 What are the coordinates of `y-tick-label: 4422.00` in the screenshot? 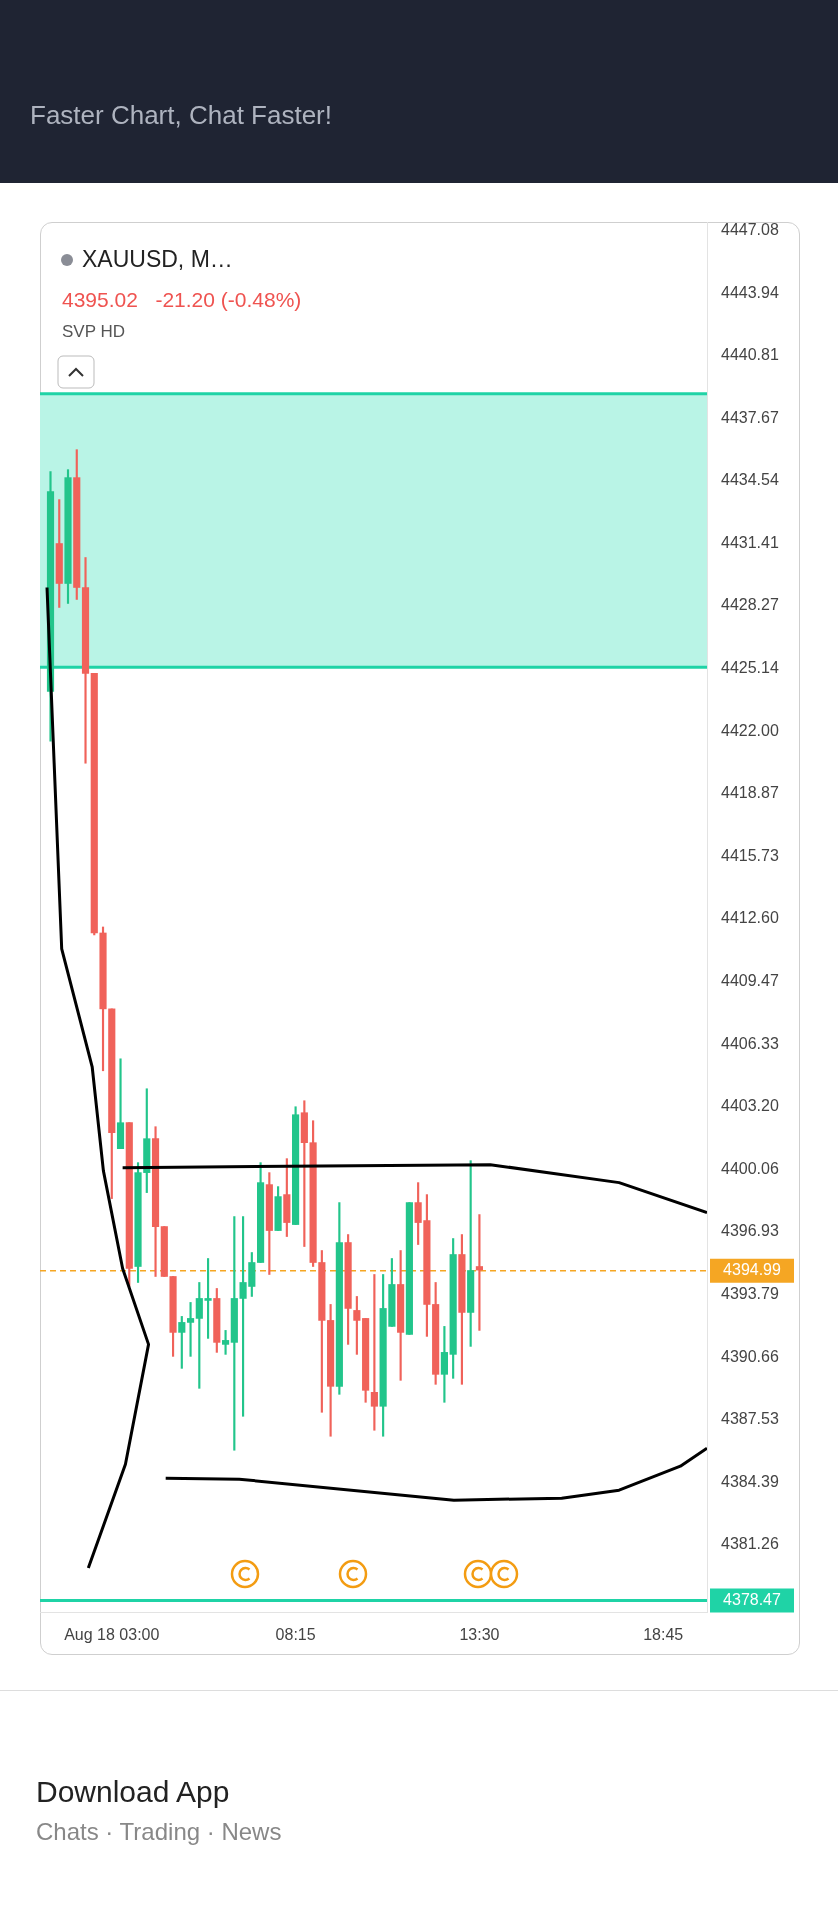 It's located at (750, 730).